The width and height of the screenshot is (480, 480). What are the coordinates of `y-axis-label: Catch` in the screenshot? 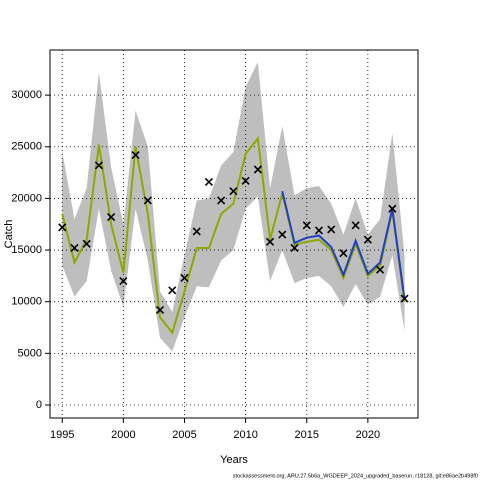 It's located at (9, 234).